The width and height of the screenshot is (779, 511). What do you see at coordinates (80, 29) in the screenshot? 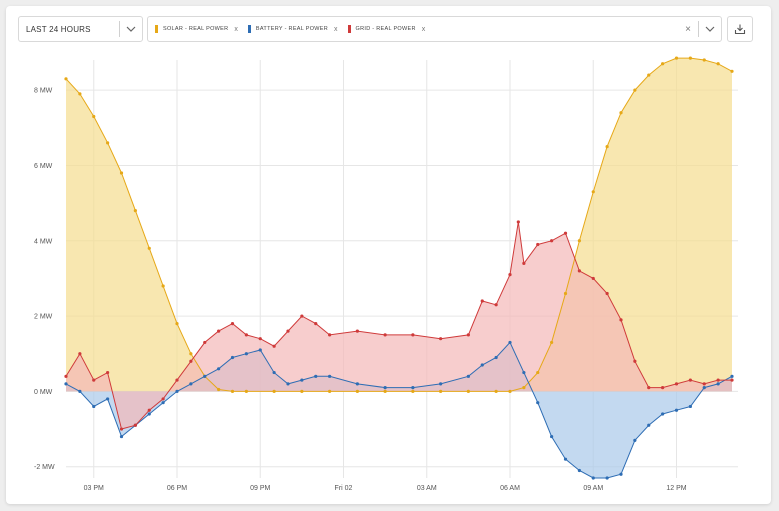
I see `time-range-select: LAST 24 HOURS` at bounding box center [80, 29].